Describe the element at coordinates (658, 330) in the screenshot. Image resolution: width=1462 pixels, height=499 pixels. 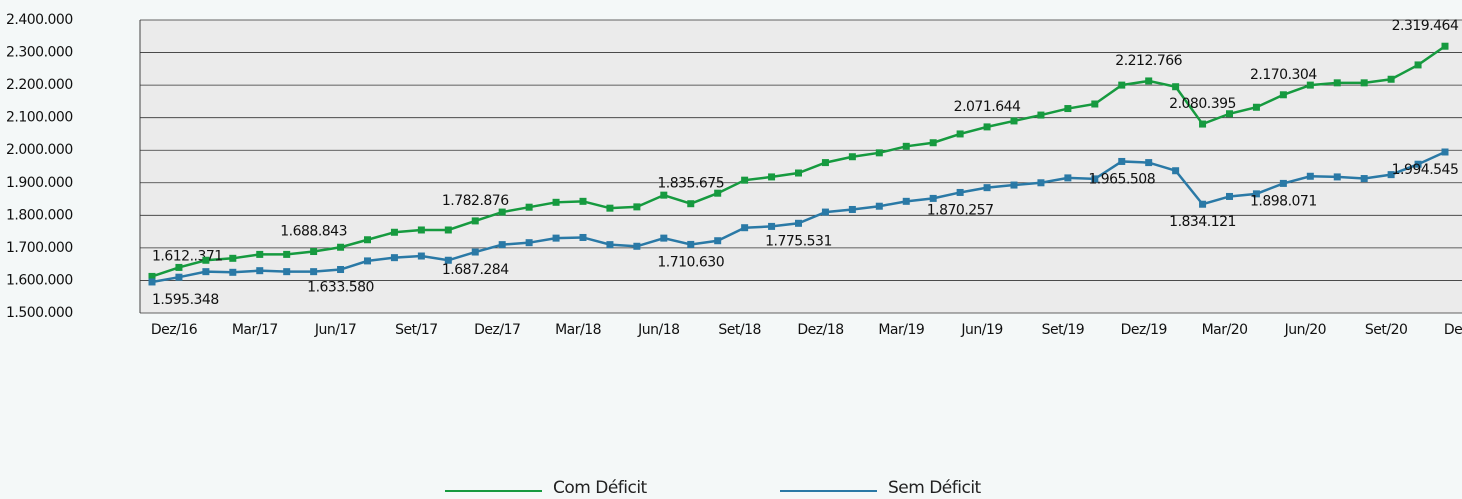
I see `x-tick-label: Jun/18` at that location.